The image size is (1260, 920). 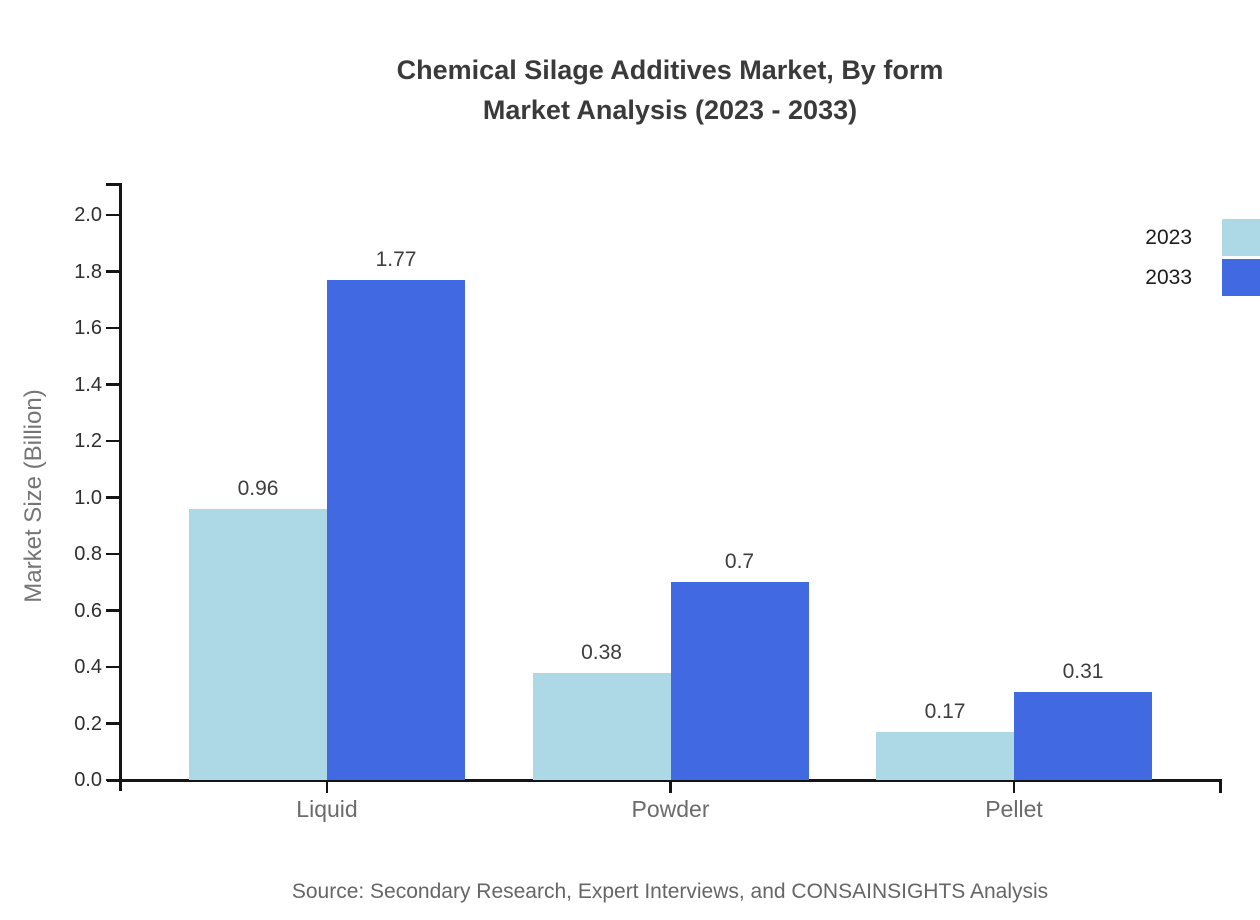 What do you see at coordinates (396, 259) in the screenshot?
I see `bar-value-label: 1.77` at bounding box center [396, 259].